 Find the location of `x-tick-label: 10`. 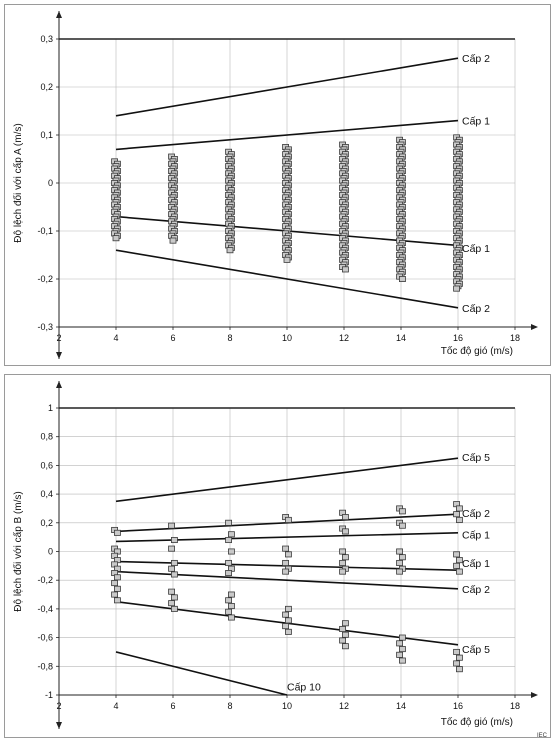

x-tick-label: 10 is located at coordinates (287, 706).